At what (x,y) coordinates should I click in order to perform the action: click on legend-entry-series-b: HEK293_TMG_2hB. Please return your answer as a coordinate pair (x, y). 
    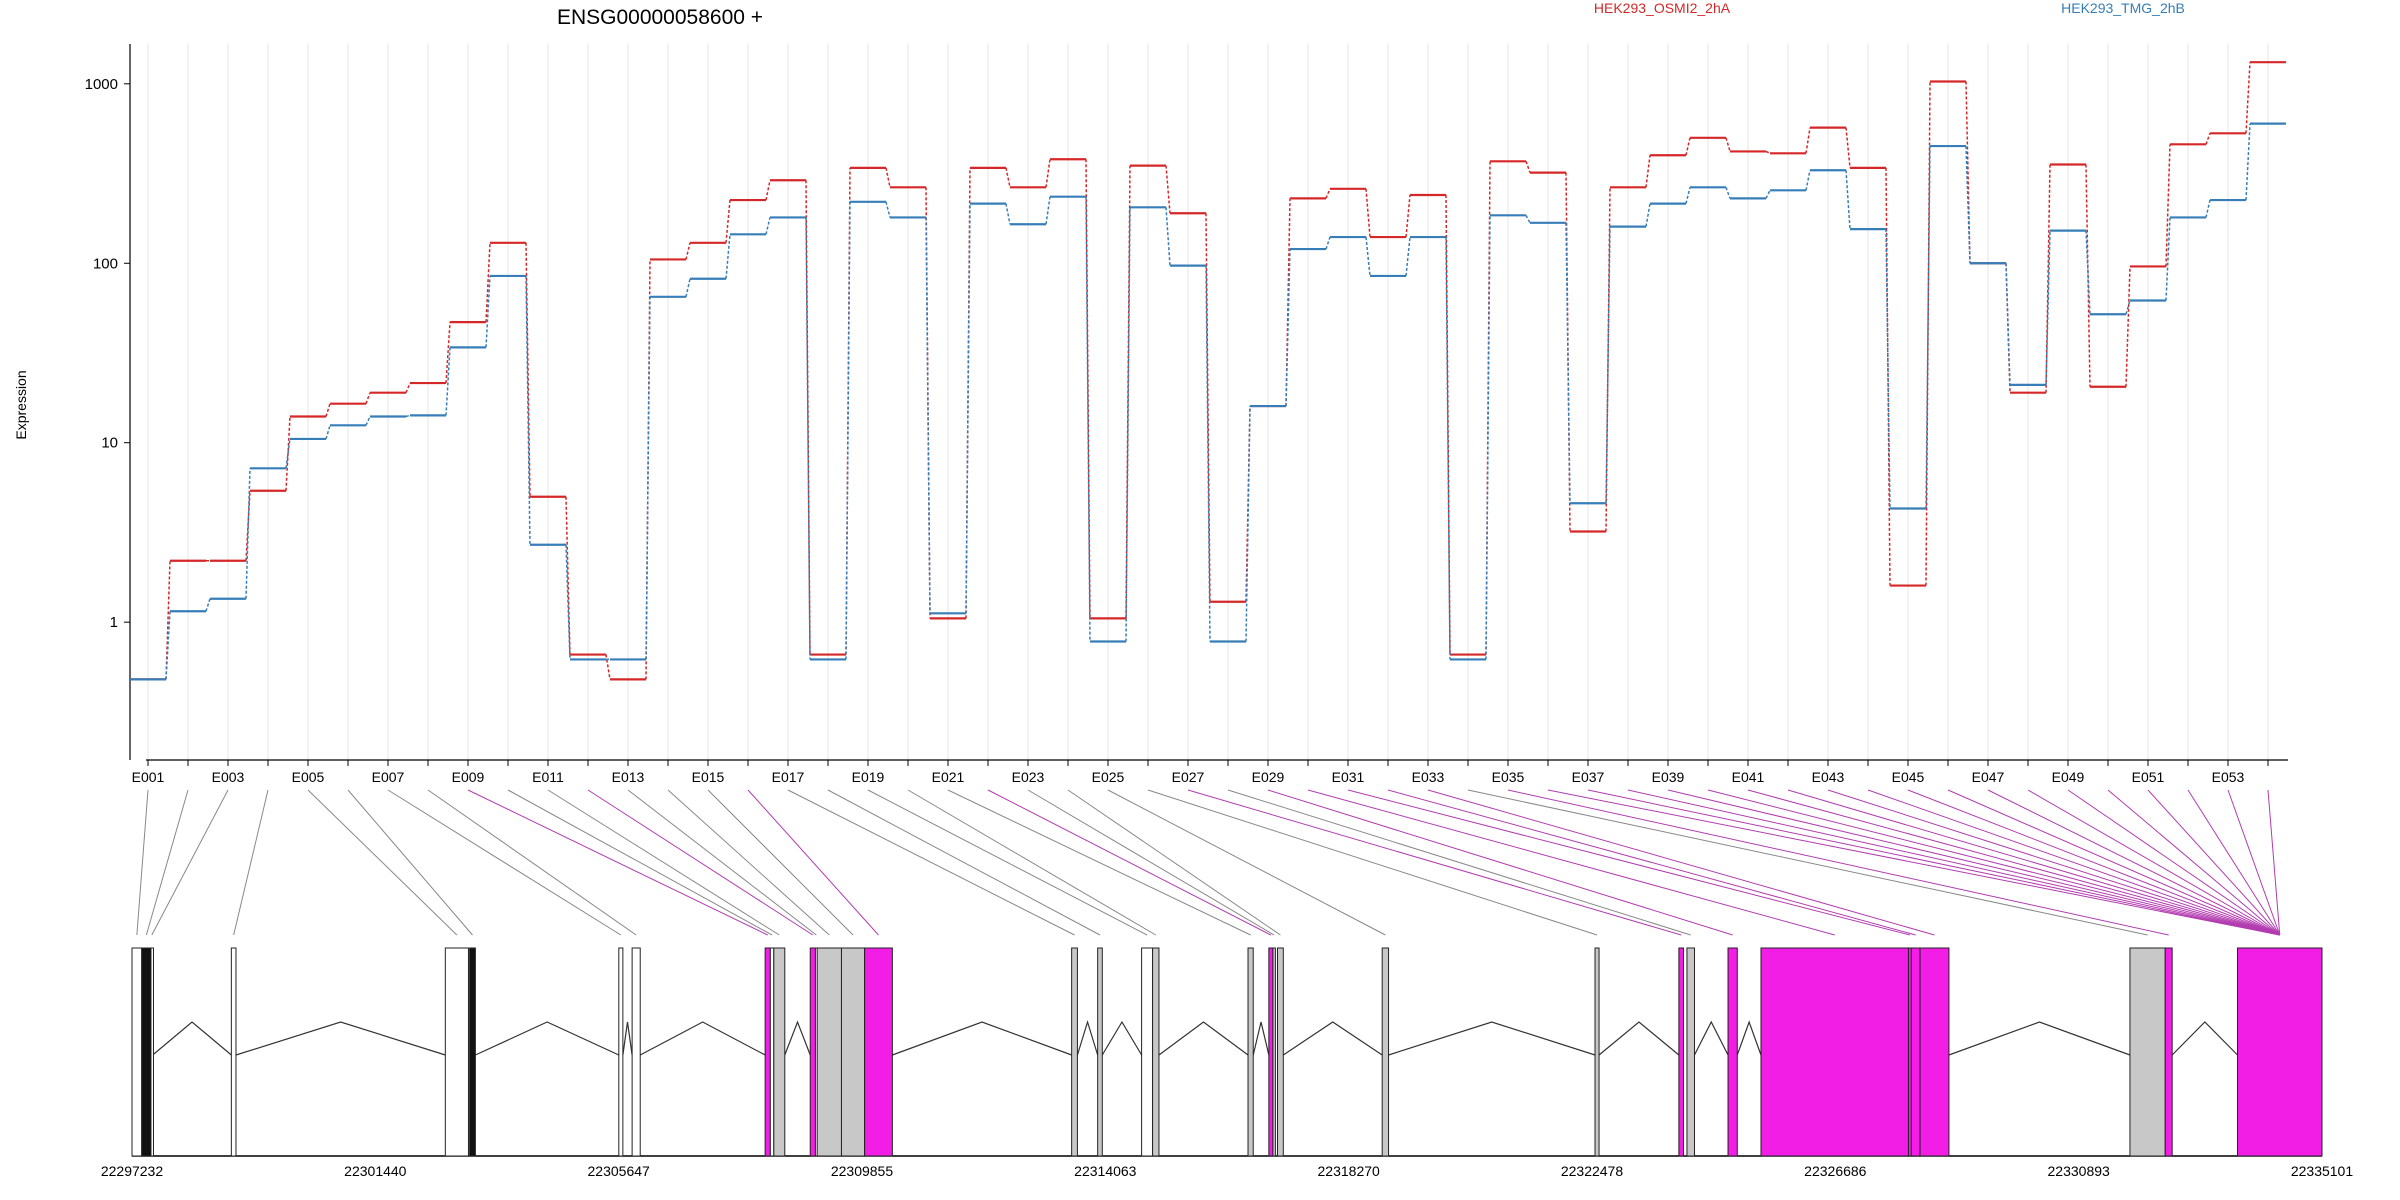
    Looking at the image, I should click on (2123, 8).